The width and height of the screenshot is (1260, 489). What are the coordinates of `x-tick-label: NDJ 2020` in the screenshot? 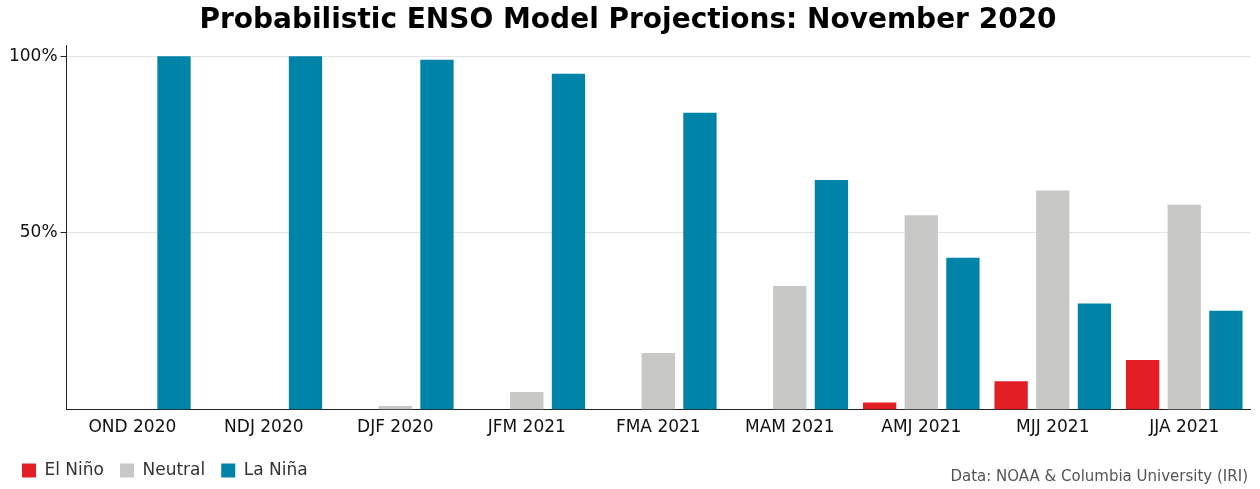 It's located at (264, 426).